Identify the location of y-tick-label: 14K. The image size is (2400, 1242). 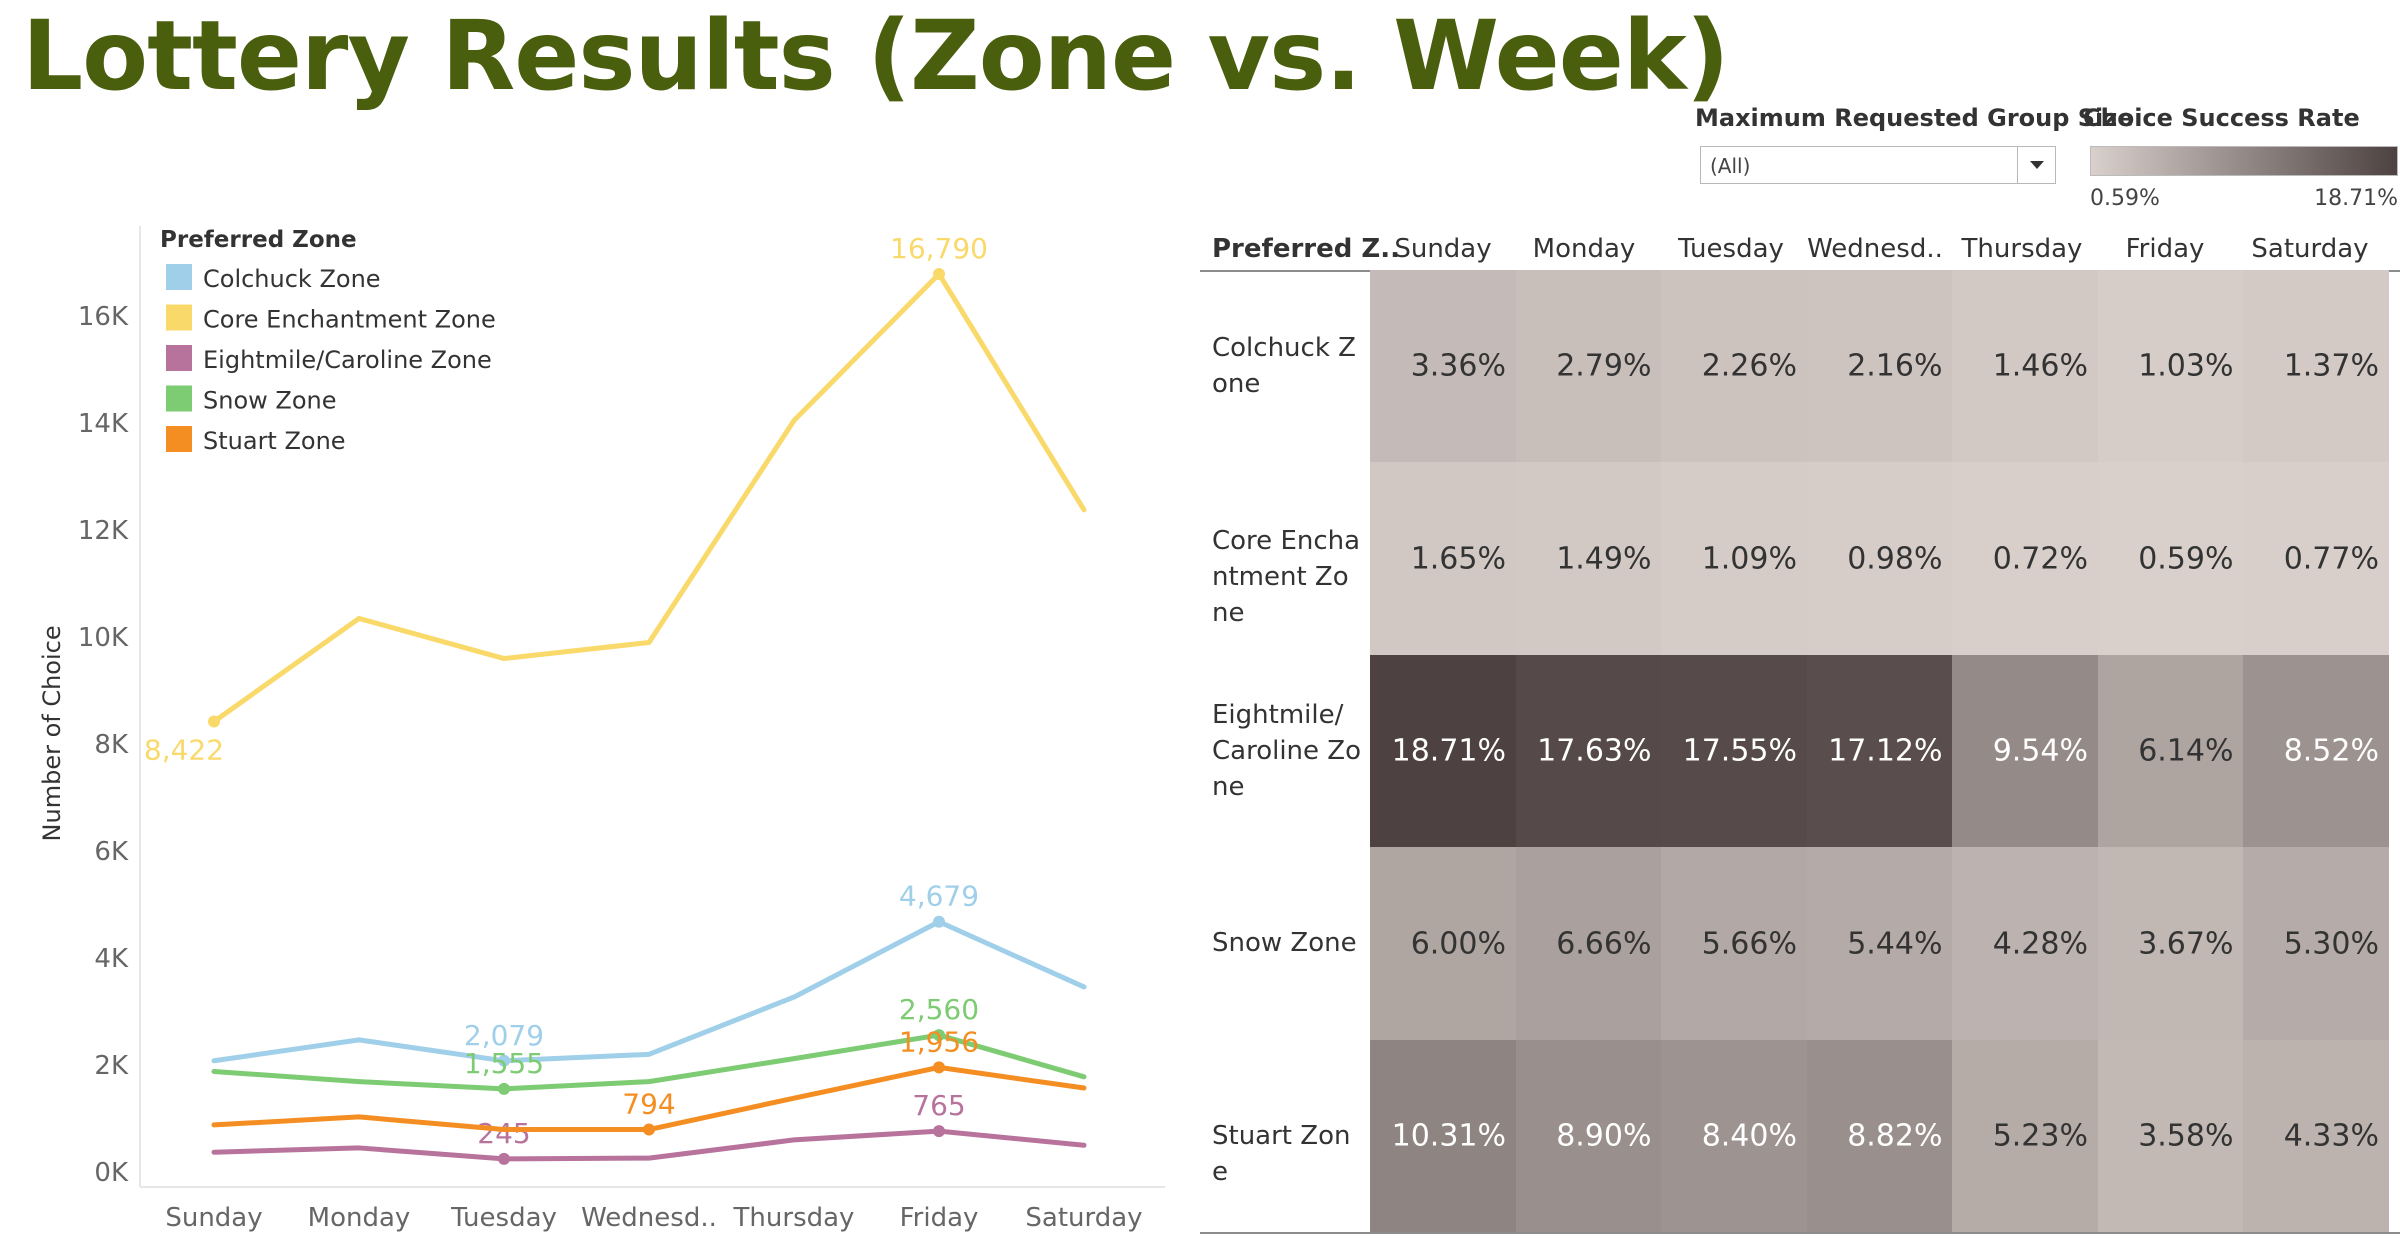
(103, 424).